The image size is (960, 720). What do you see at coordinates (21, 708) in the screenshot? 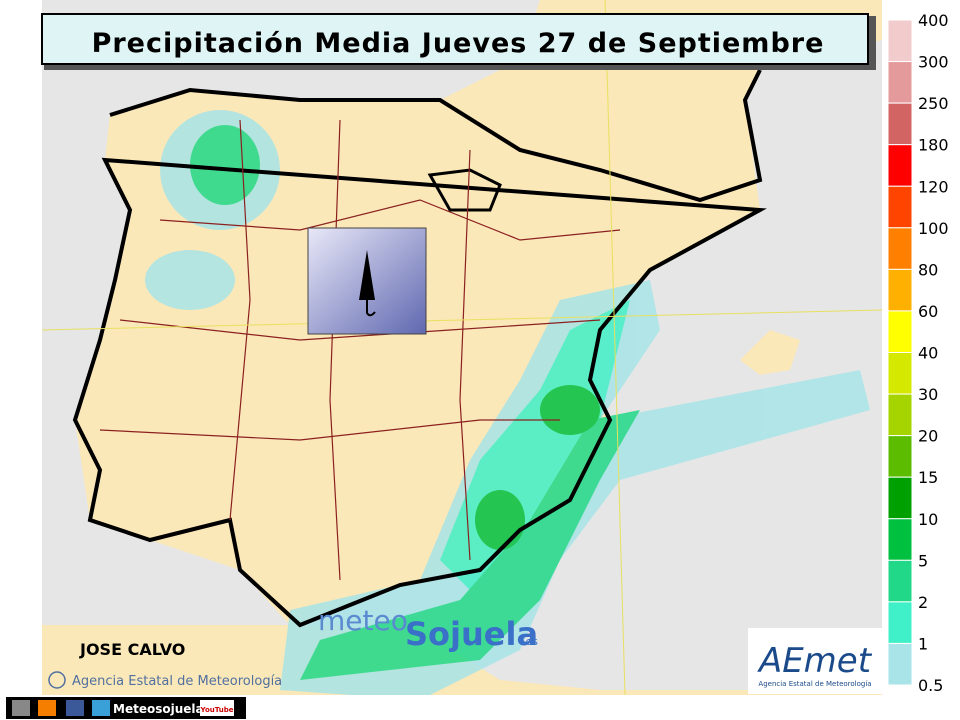
I see `icon-camera` at bounding box center [21, 708].